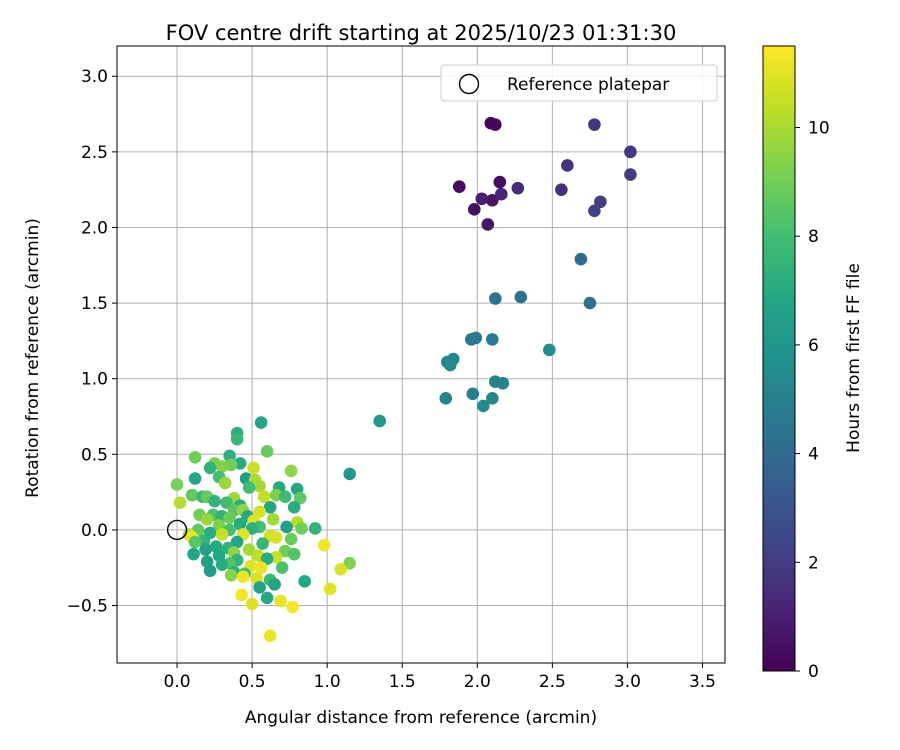 The height and width of the screenshot is (750, 900). What do you see at coordinates (702, 682) in the screenshot?
I see `x-tick-label: 3.5` at bounding box center [702, 682].